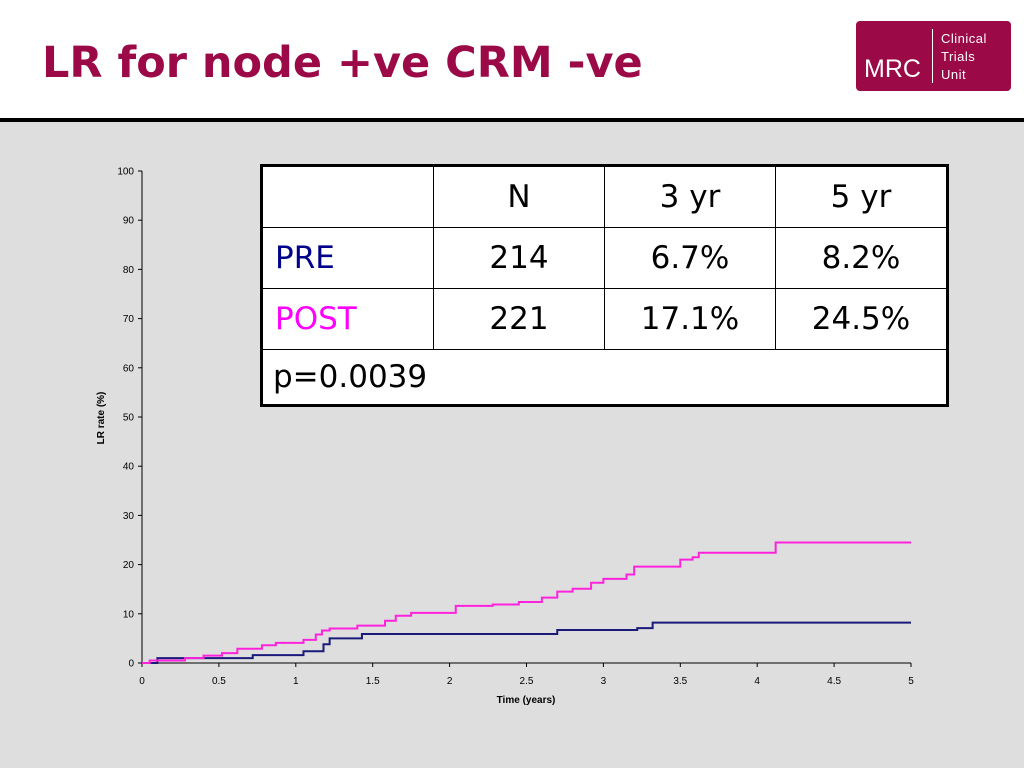 Image resolution: width=1024 pixels, height=768 pixels. I want to click on table-footer-row: p=0.0039, so click(604, 377).